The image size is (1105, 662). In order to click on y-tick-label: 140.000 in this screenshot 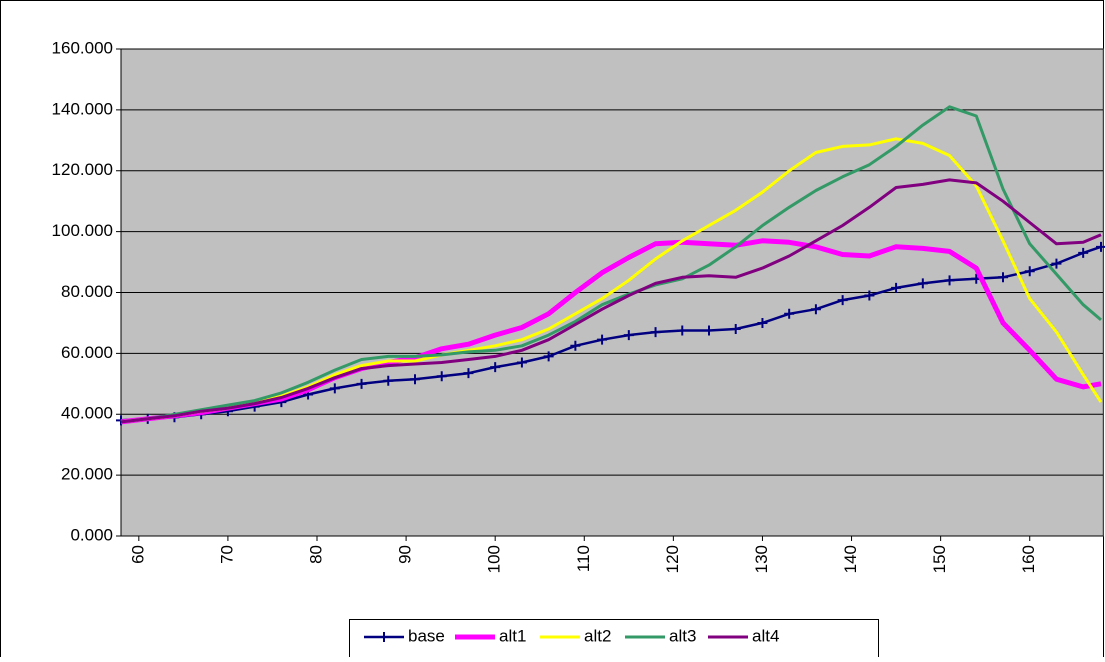, I will do `click(82, 108)`.